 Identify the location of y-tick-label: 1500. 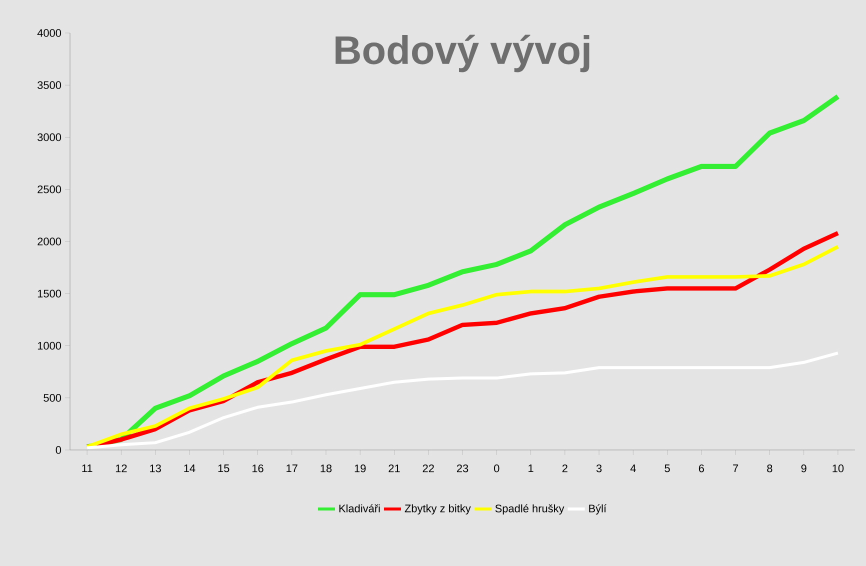
(50, 294).